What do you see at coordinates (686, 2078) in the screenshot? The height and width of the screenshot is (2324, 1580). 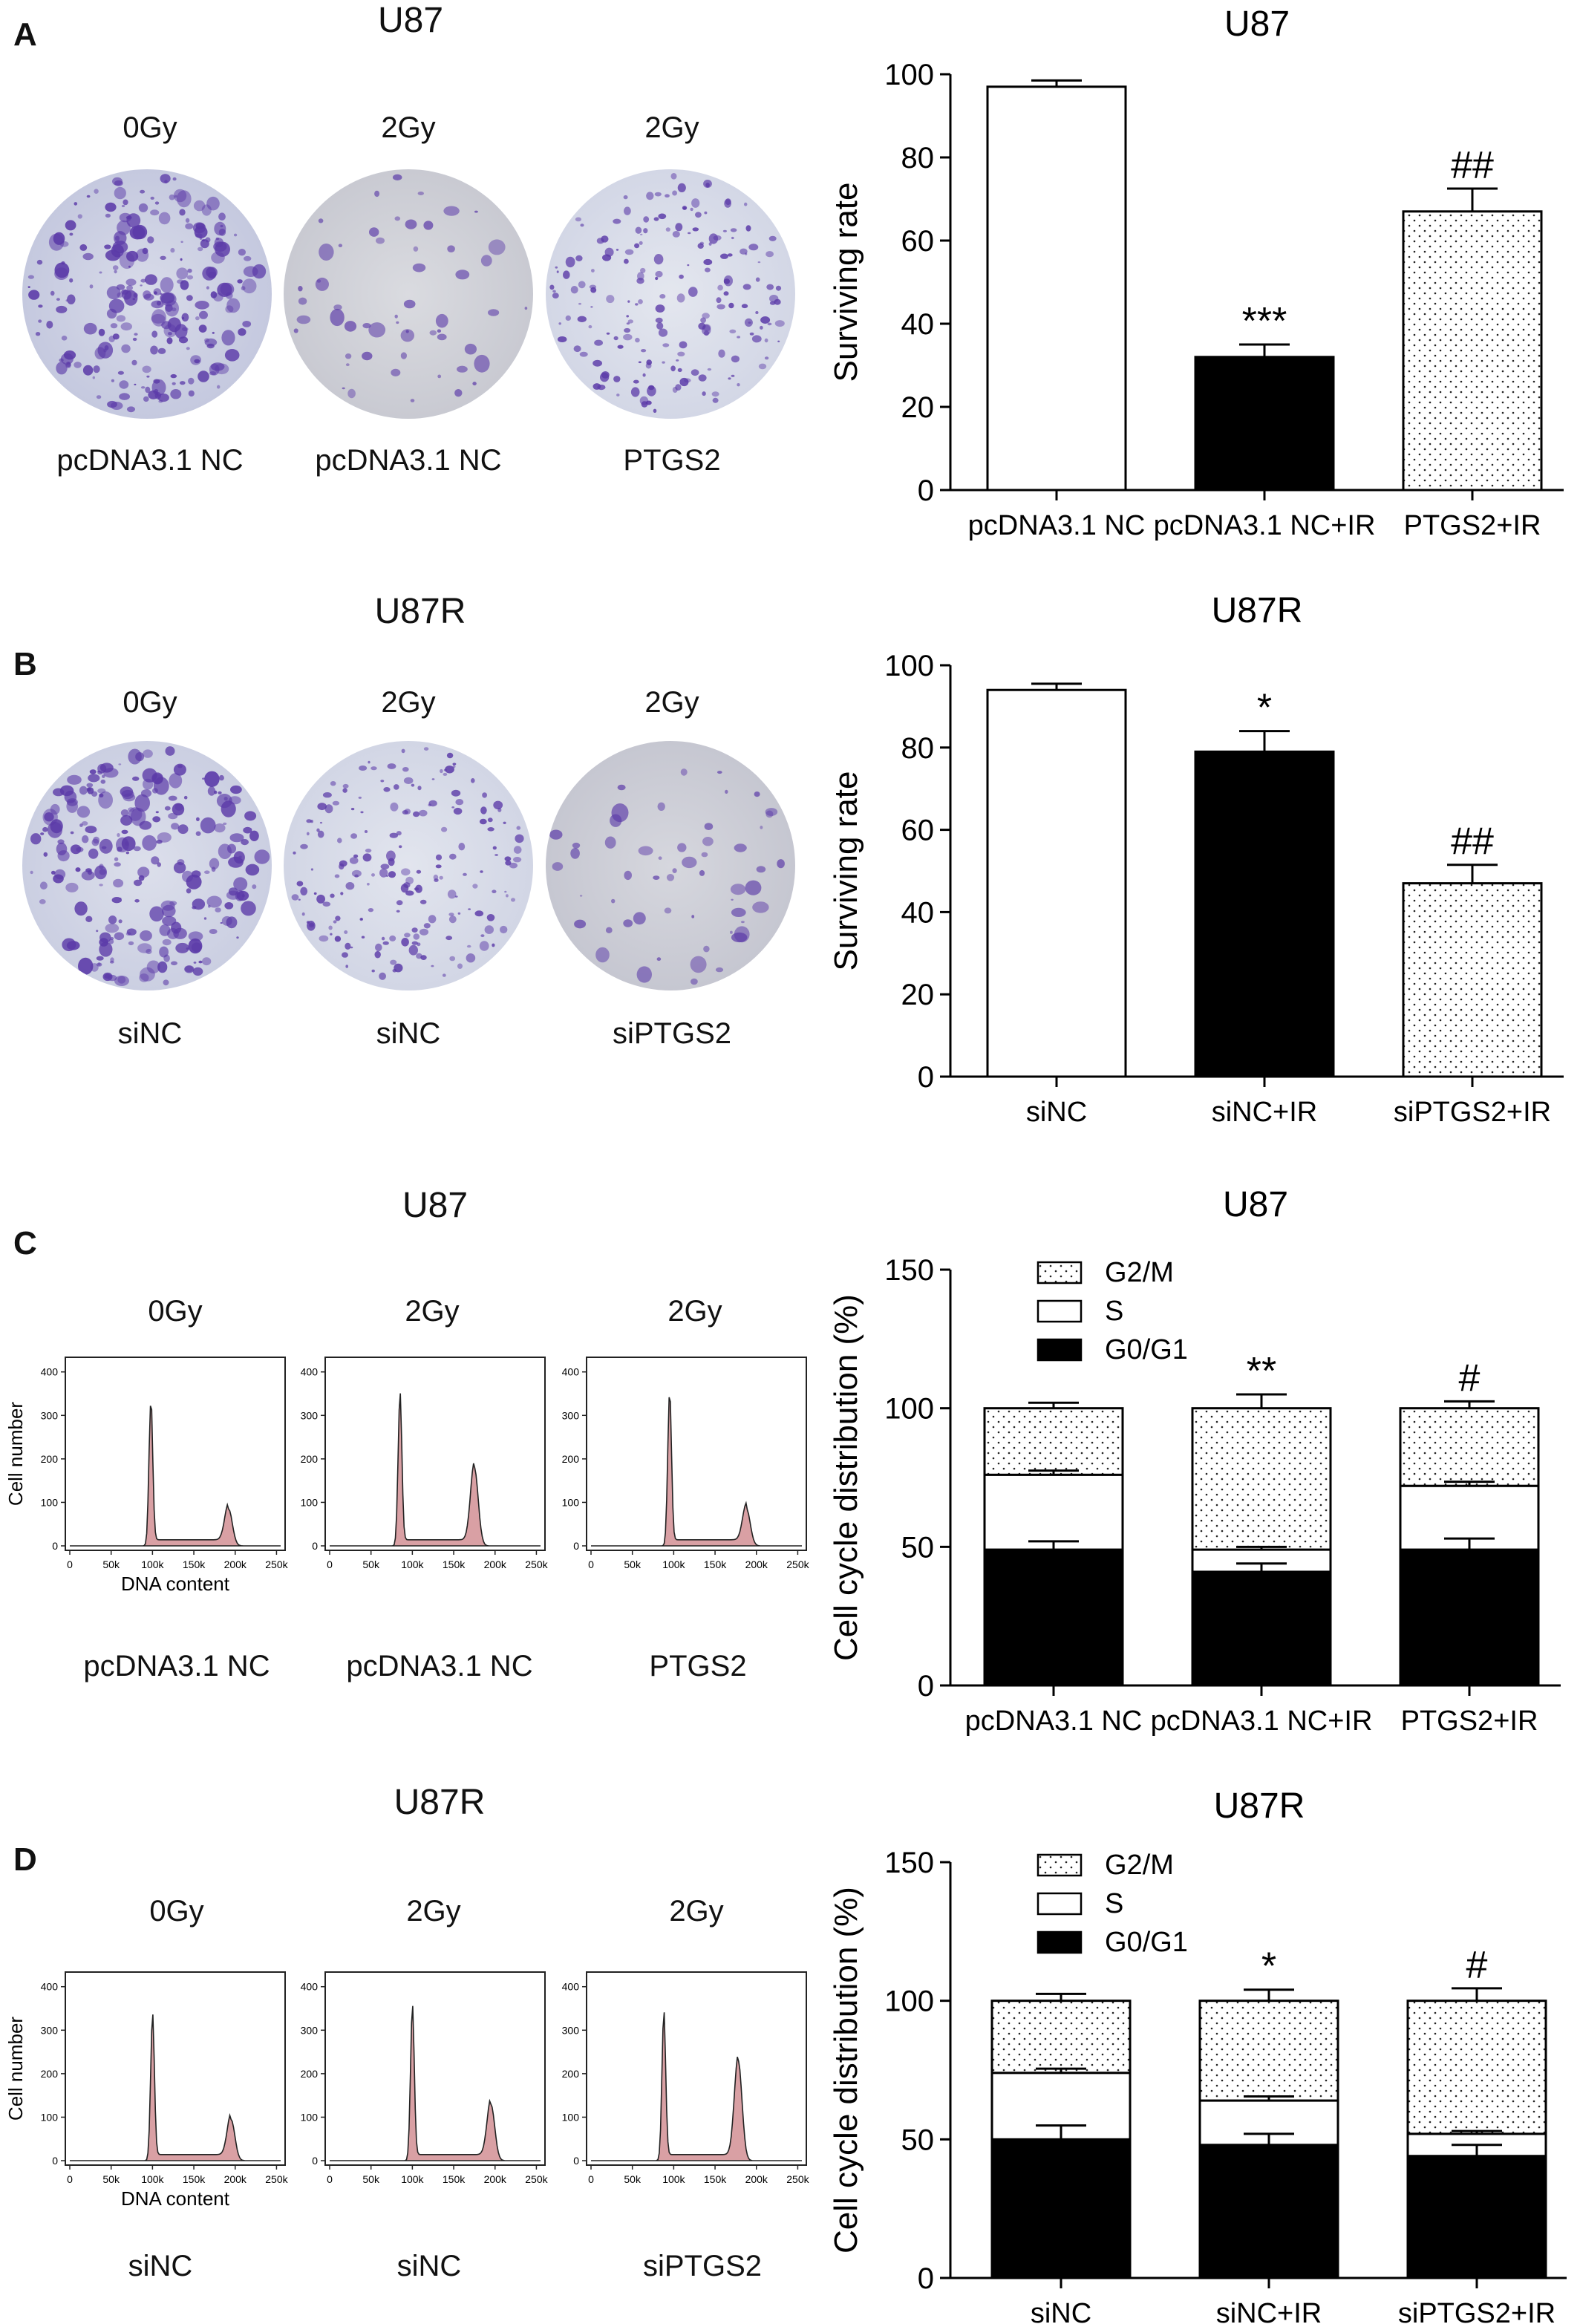 I see `flow-histogram: 0 100 200 300 400 0 50k 100k 150k 200k 250k` at bounding box center [686, 2078].